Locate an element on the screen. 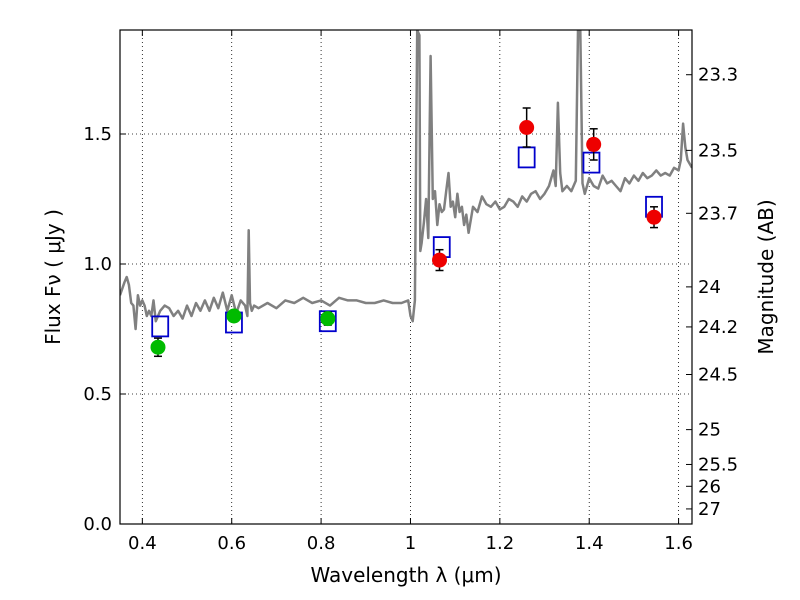 Image resolution: width=800 pixels, height=600 pixels. right-tick-label: 25 is located at coordinates (709, 430).